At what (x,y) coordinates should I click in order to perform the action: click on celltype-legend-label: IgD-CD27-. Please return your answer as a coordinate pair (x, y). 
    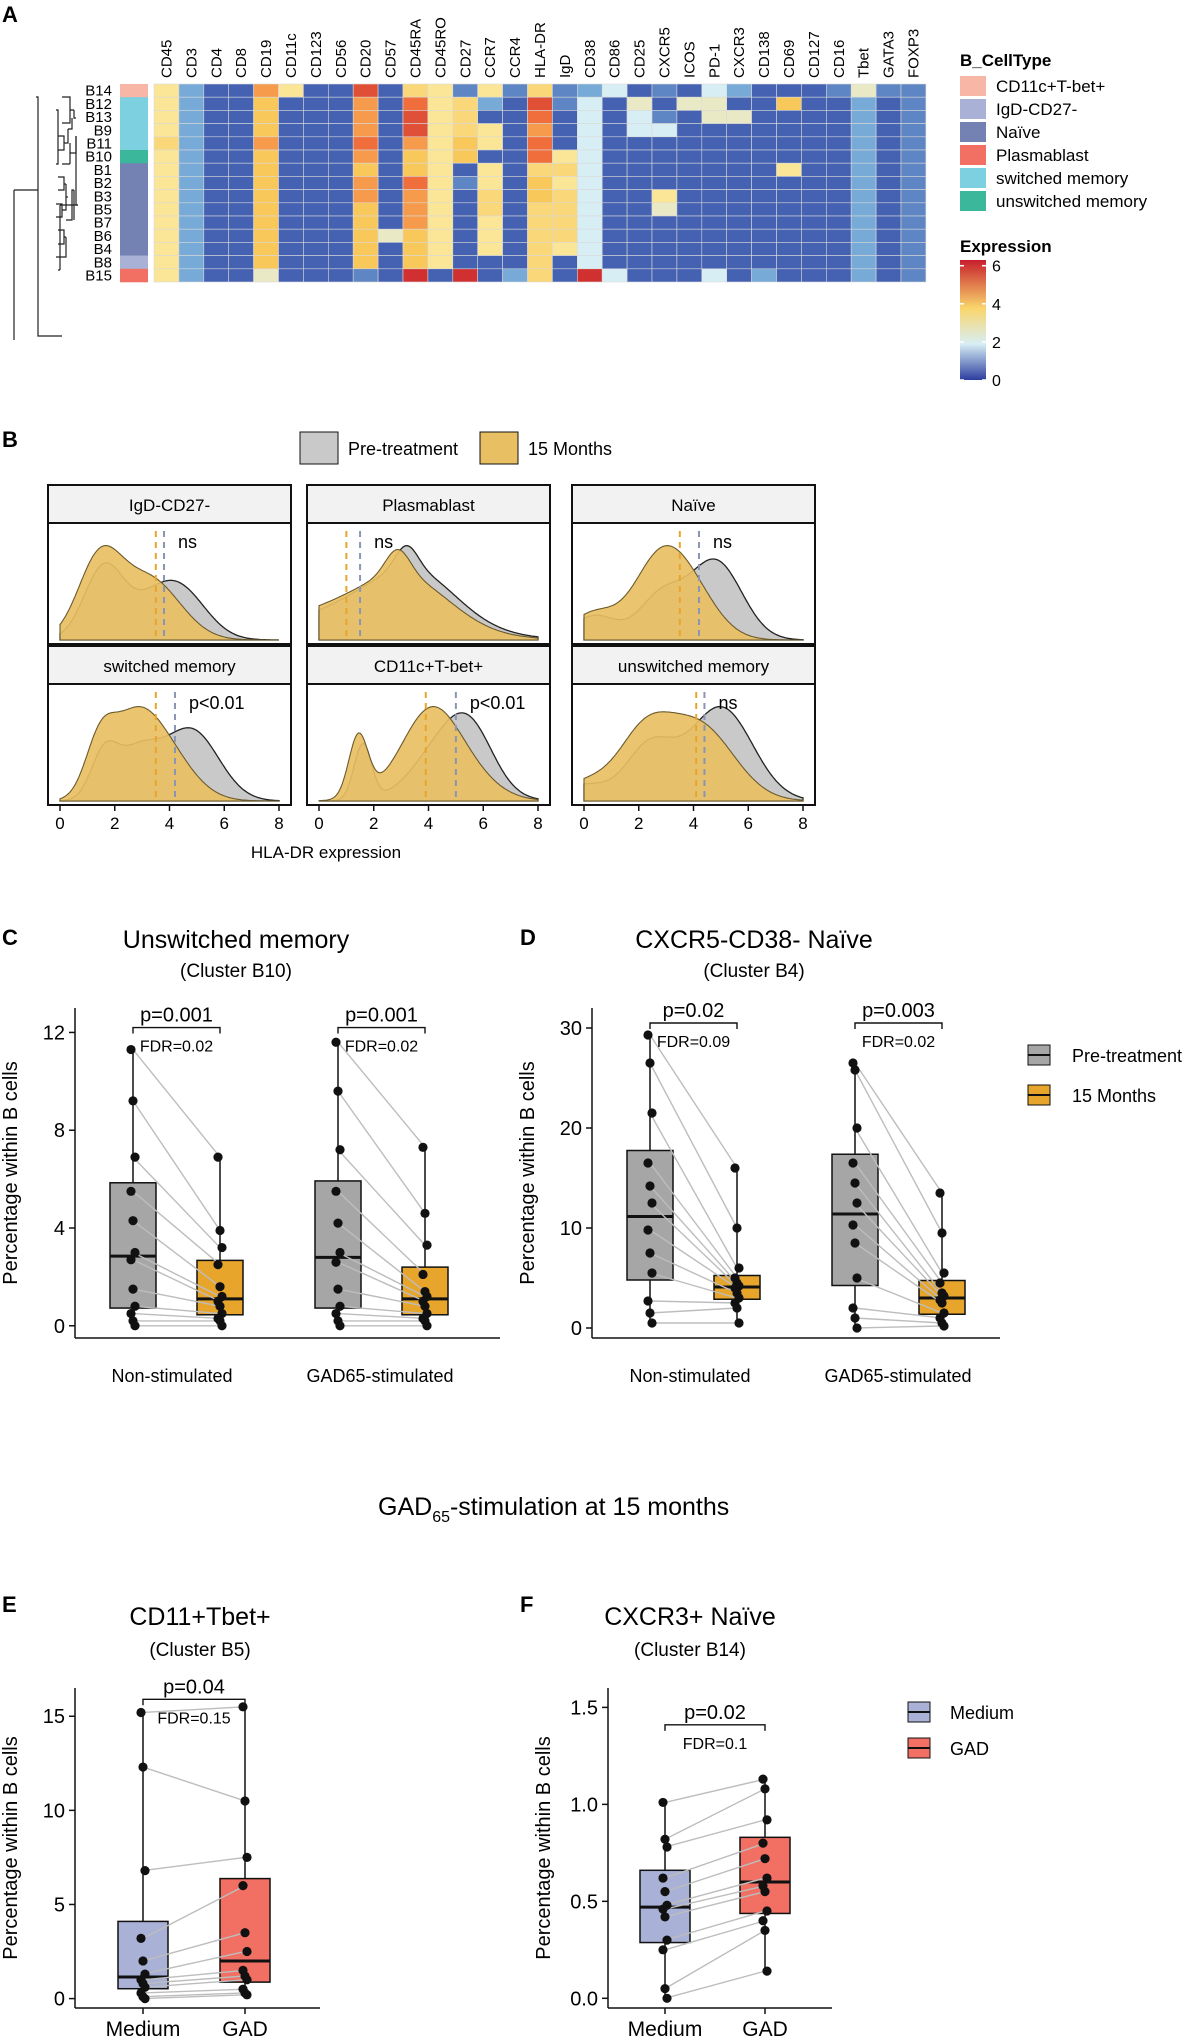
    Looking at the image, I should click on (1036, 109).